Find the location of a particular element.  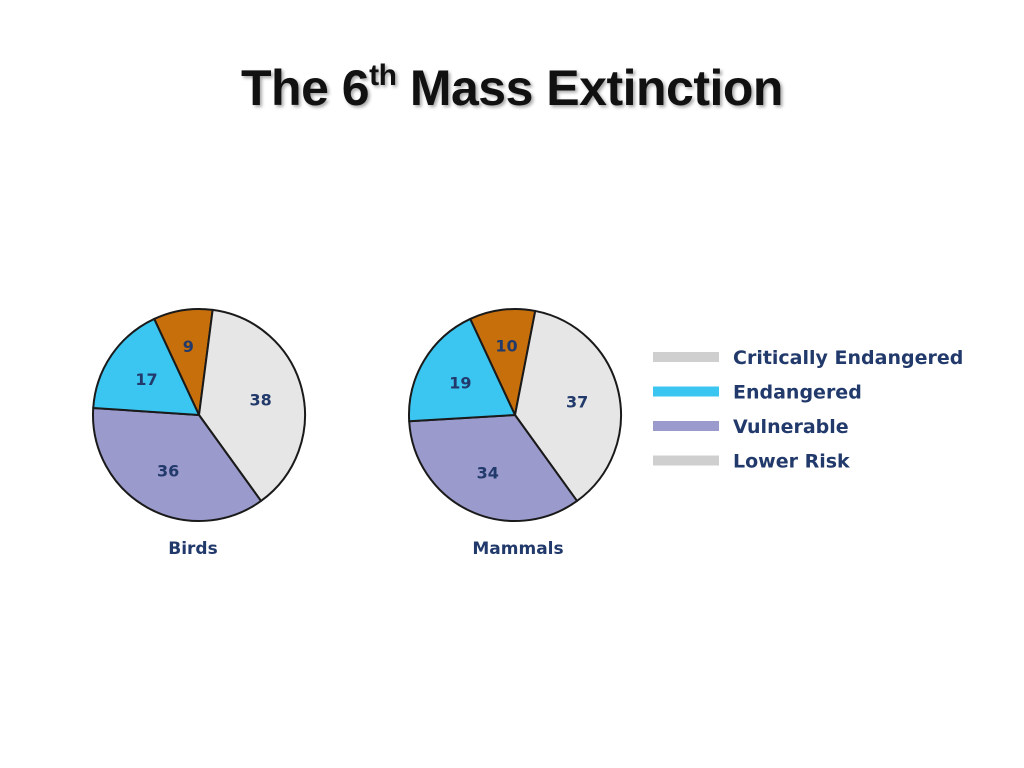

mammals-caption: Mammals is located at coordinates (517, 549).